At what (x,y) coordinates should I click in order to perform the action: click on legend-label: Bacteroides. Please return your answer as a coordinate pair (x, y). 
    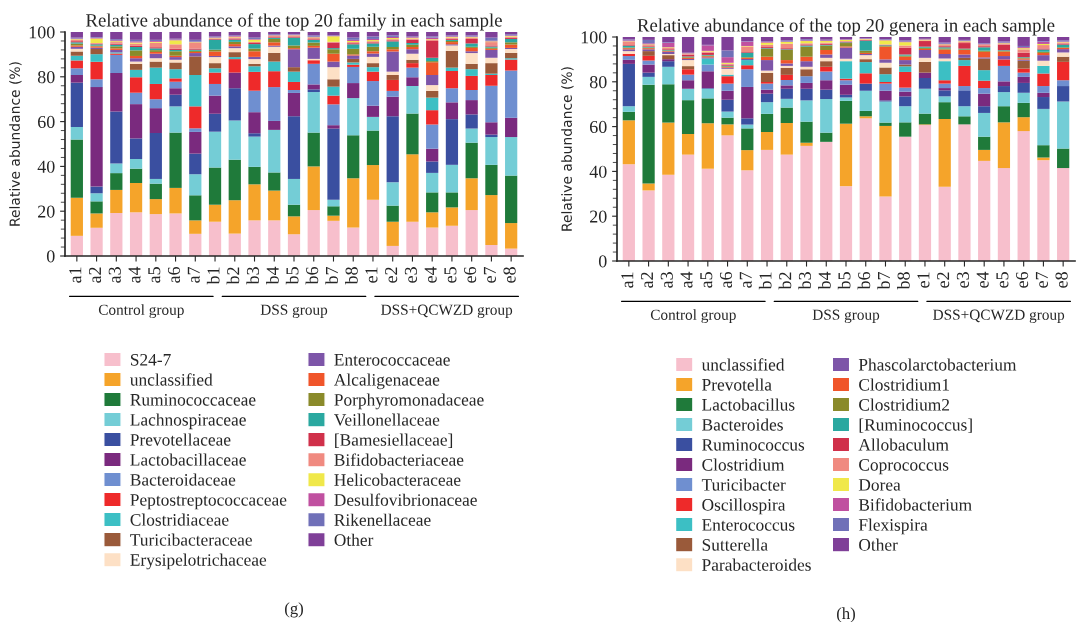
    Looking at the image, I should click on (742, 424).